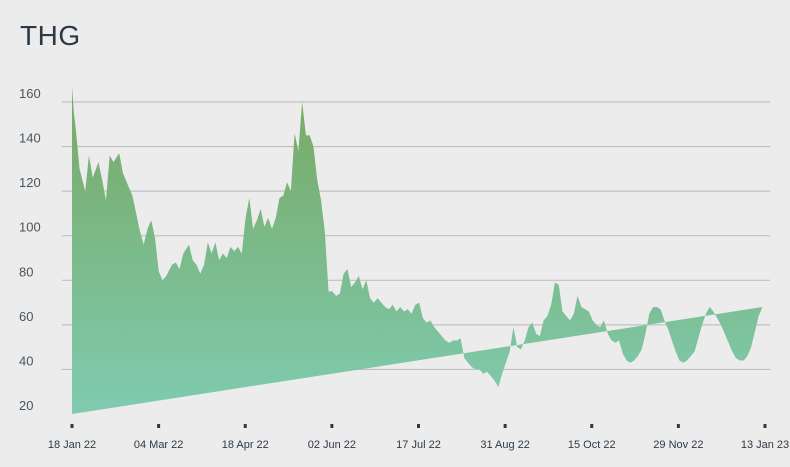  I want to click on x-tick-label: 31 Aug 22, so click(505, 445).